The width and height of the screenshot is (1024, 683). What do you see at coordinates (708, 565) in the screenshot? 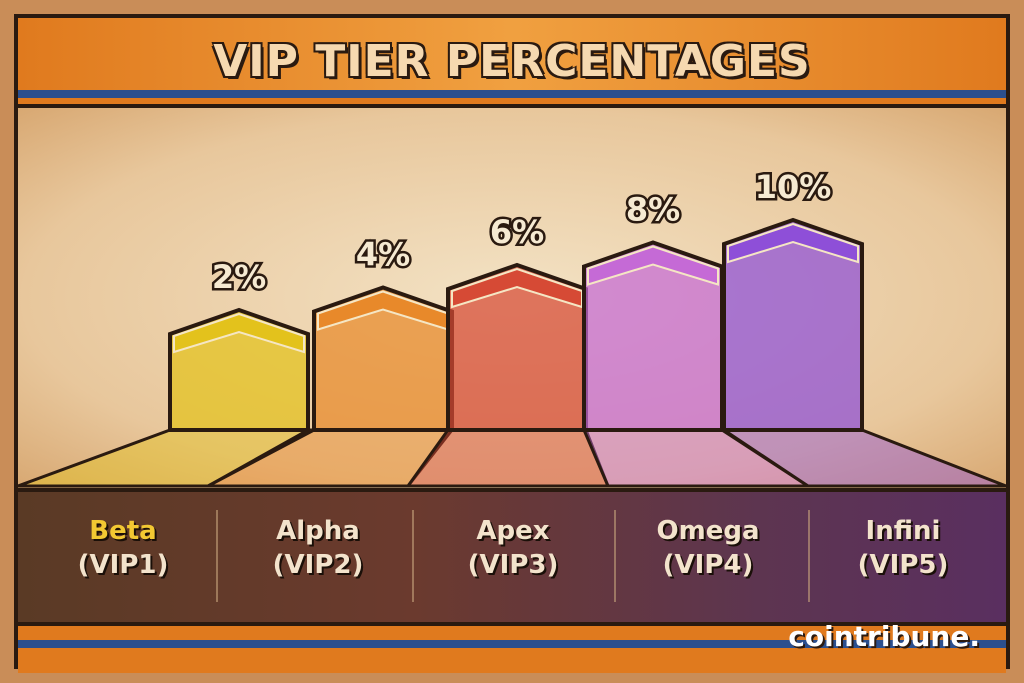
I see `category-tier-4: (VIP4)` at bounding box center [708, 565].